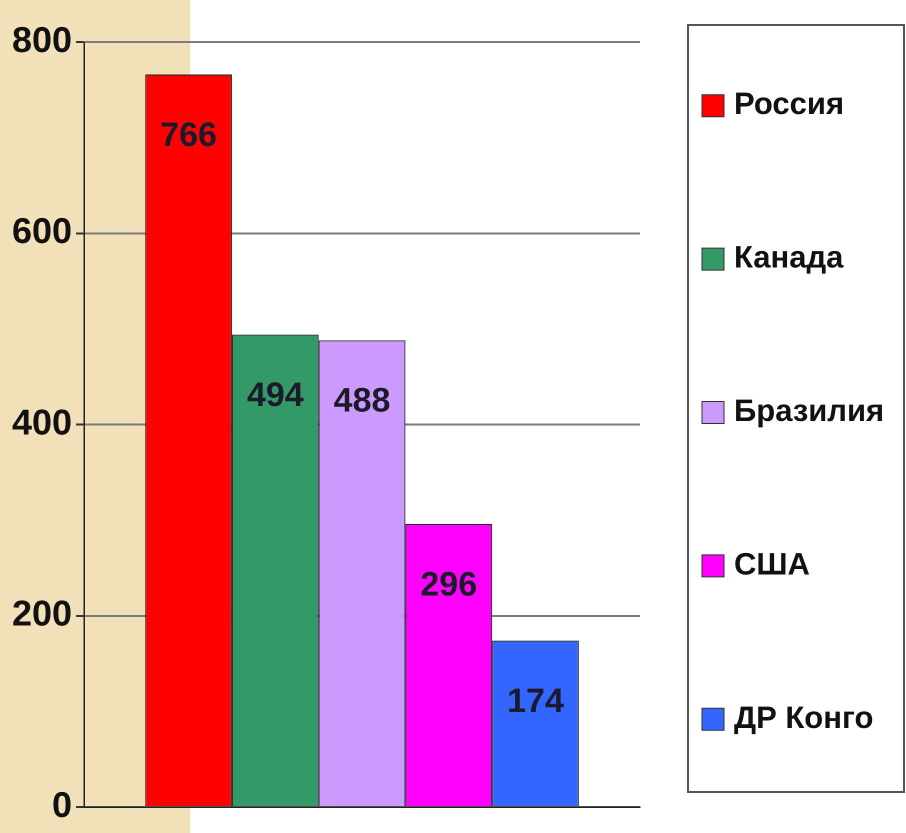 The image size is (906, 833). What do you see at coordinates (42, 421) in the screenshot?
I see `y-tick-label: 400` at bounding box center [42, 421].